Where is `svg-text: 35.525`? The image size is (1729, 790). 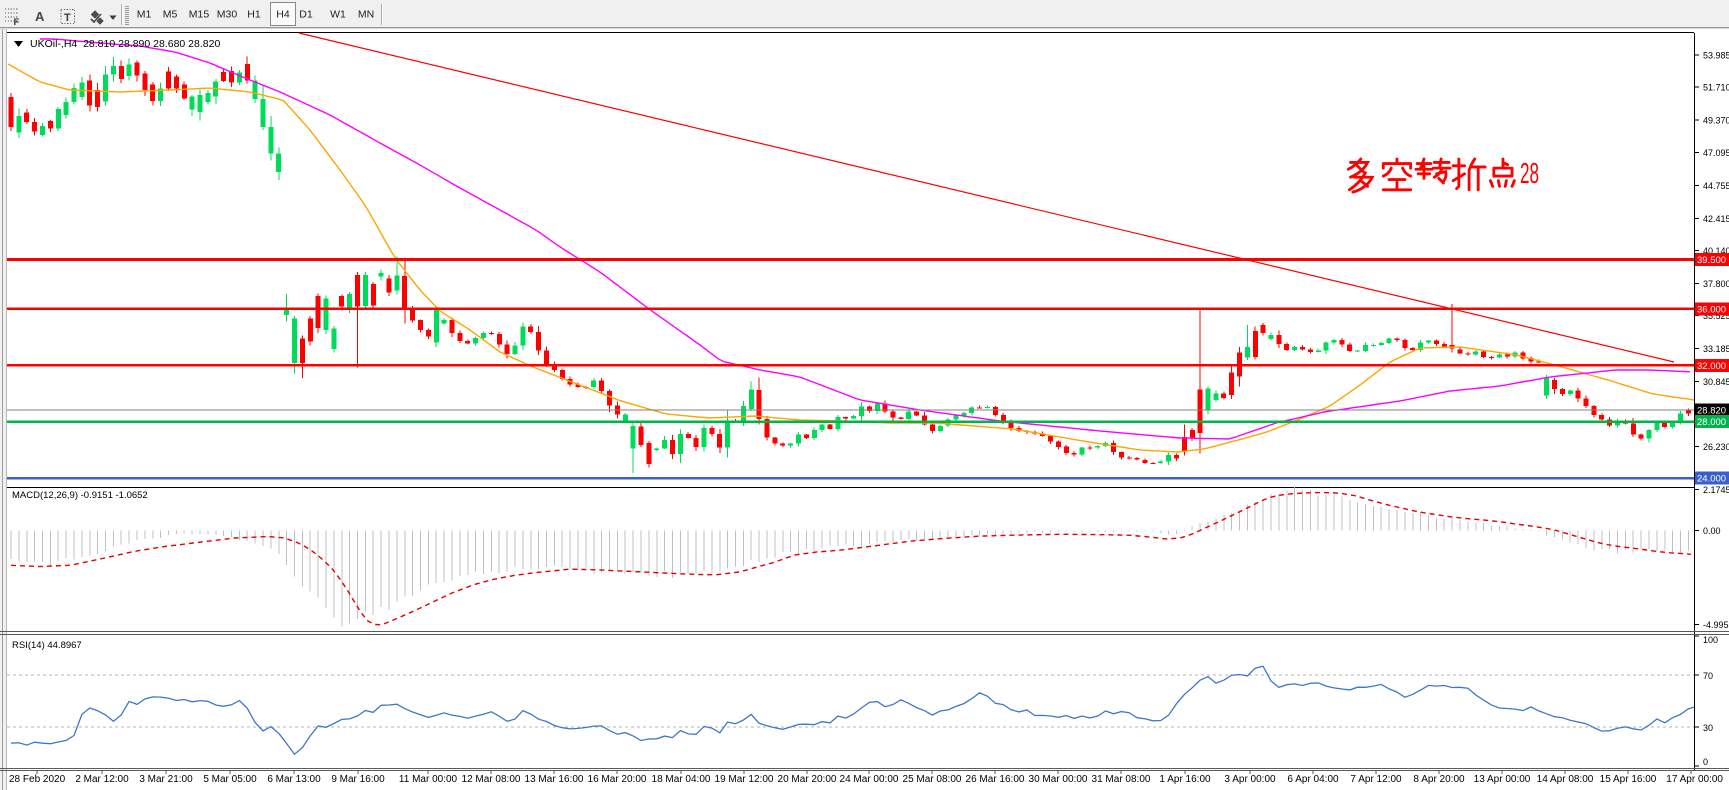 svg-text: 35.525 is located at coordinates (1716, 316).